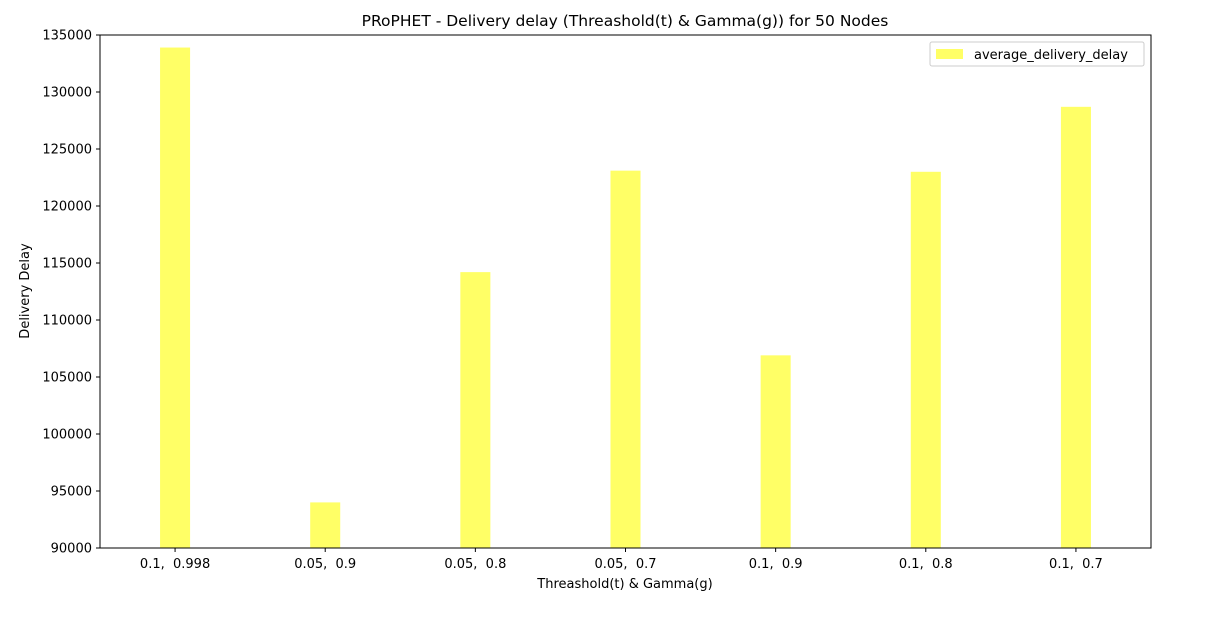  Describe the element at coordinates (776, 564) in the screenshot. I see `x-tick-label: 0.1, 0.9` at that location.